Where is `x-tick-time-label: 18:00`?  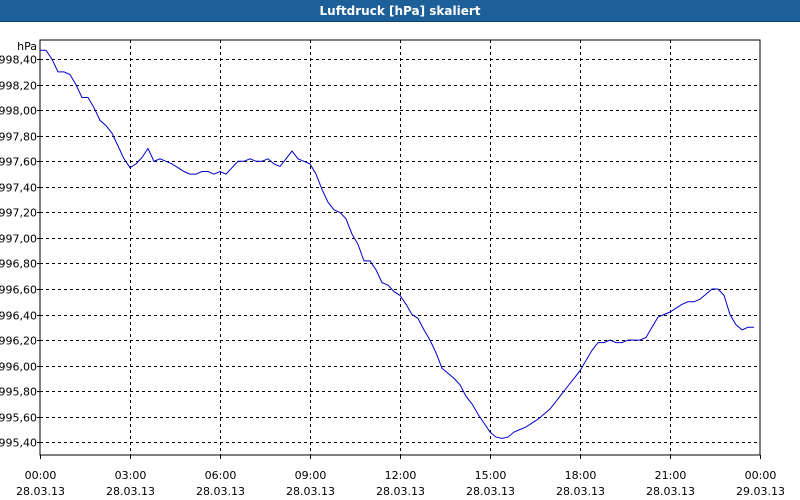 x-tick-time-label: 18:00 is located at coordinates (581, 475).